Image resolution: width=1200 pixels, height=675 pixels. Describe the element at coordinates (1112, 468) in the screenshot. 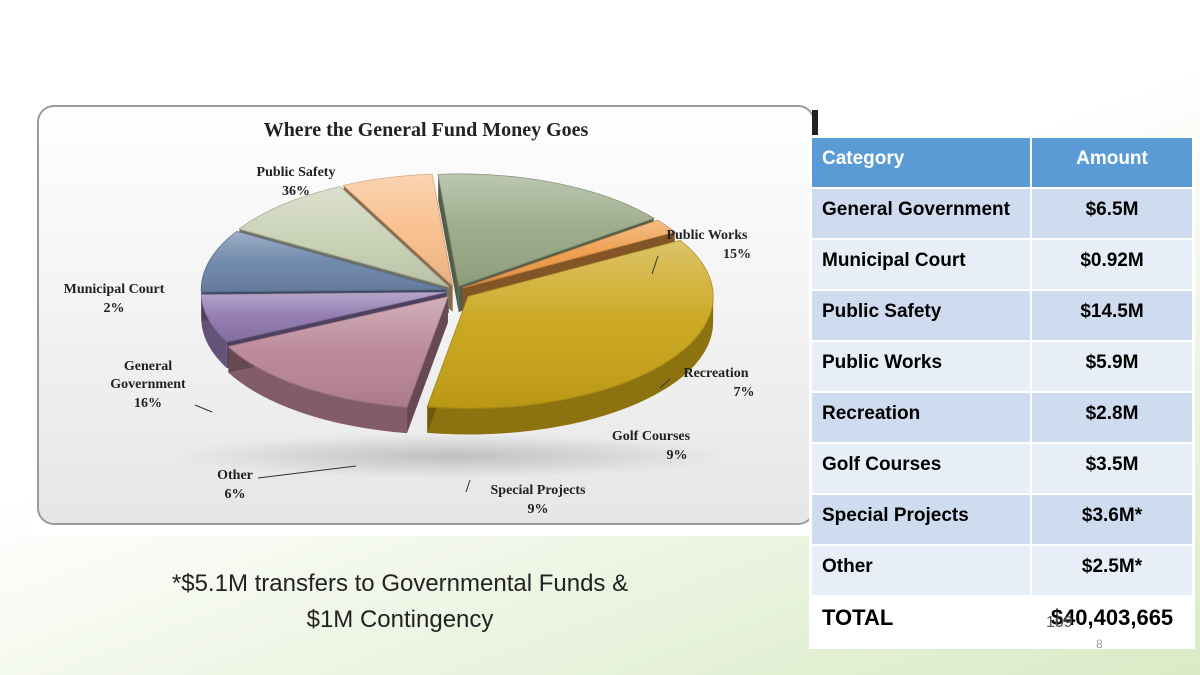

I see `amount-cell: $3.5M` at that location.